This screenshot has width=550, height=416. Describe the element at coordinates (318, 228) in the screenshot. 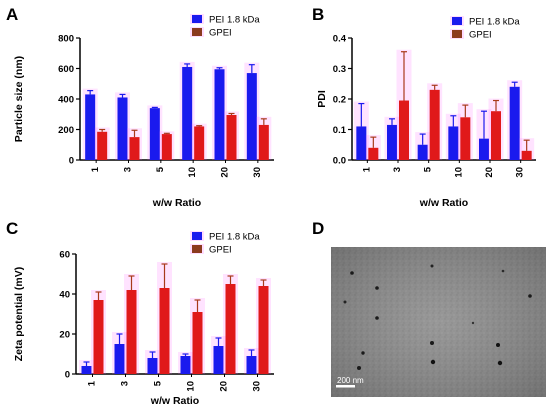

I see `panel-letter-d: D` at that location.